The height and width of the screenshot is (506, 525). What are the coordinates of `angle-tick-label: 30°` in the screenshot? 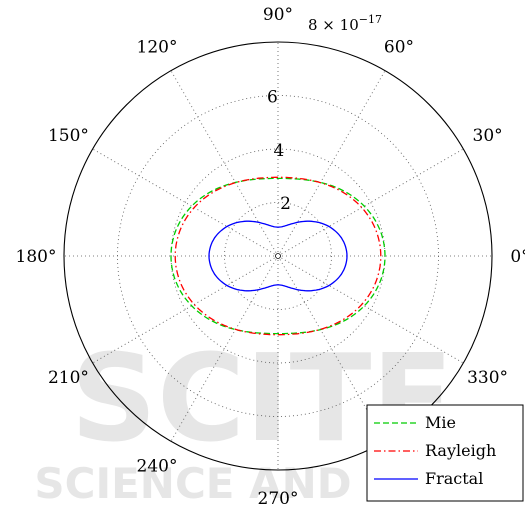 It's located at (488, 136).